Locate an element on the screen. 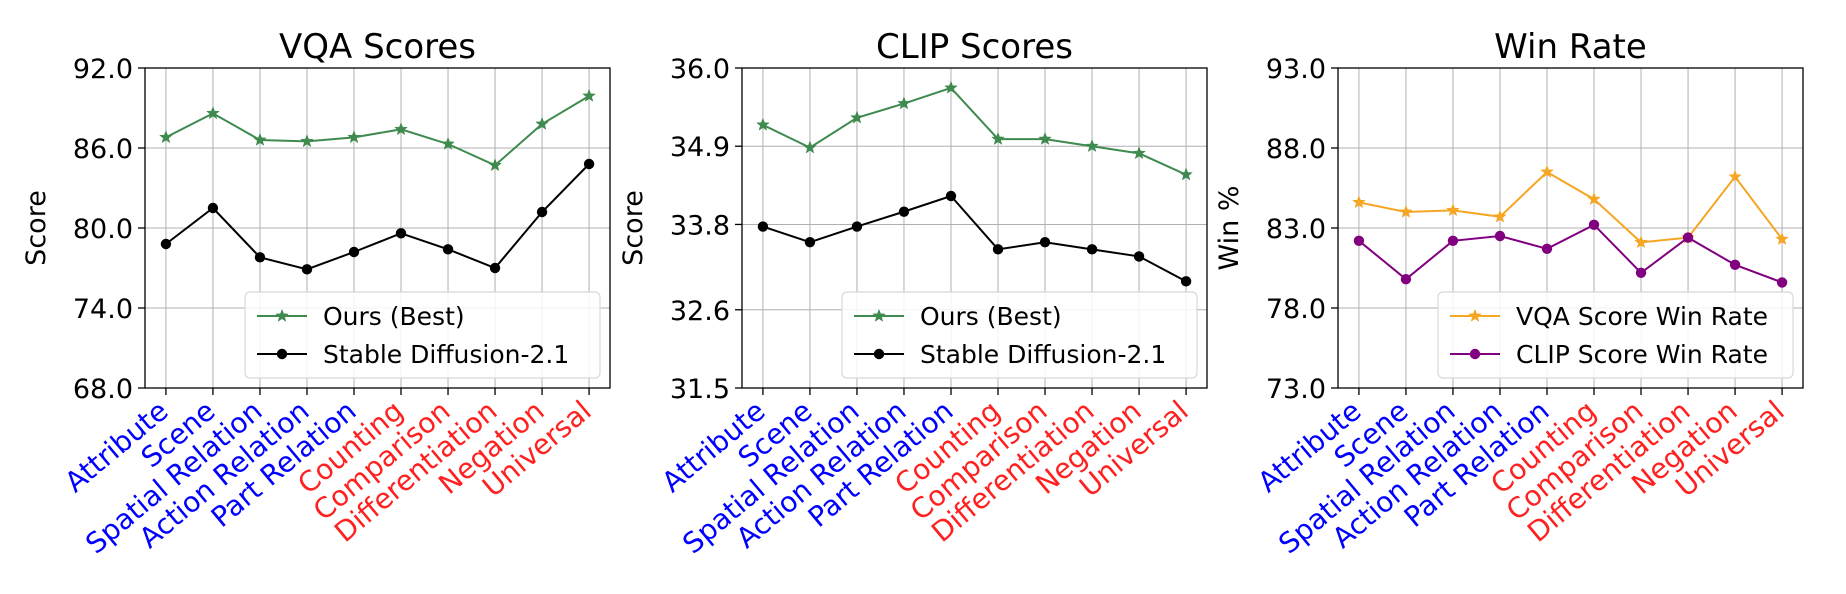 The width and height of the screenshot is (1846, 594). chart-title: Win Rate is located at coordinates (1570, 47).